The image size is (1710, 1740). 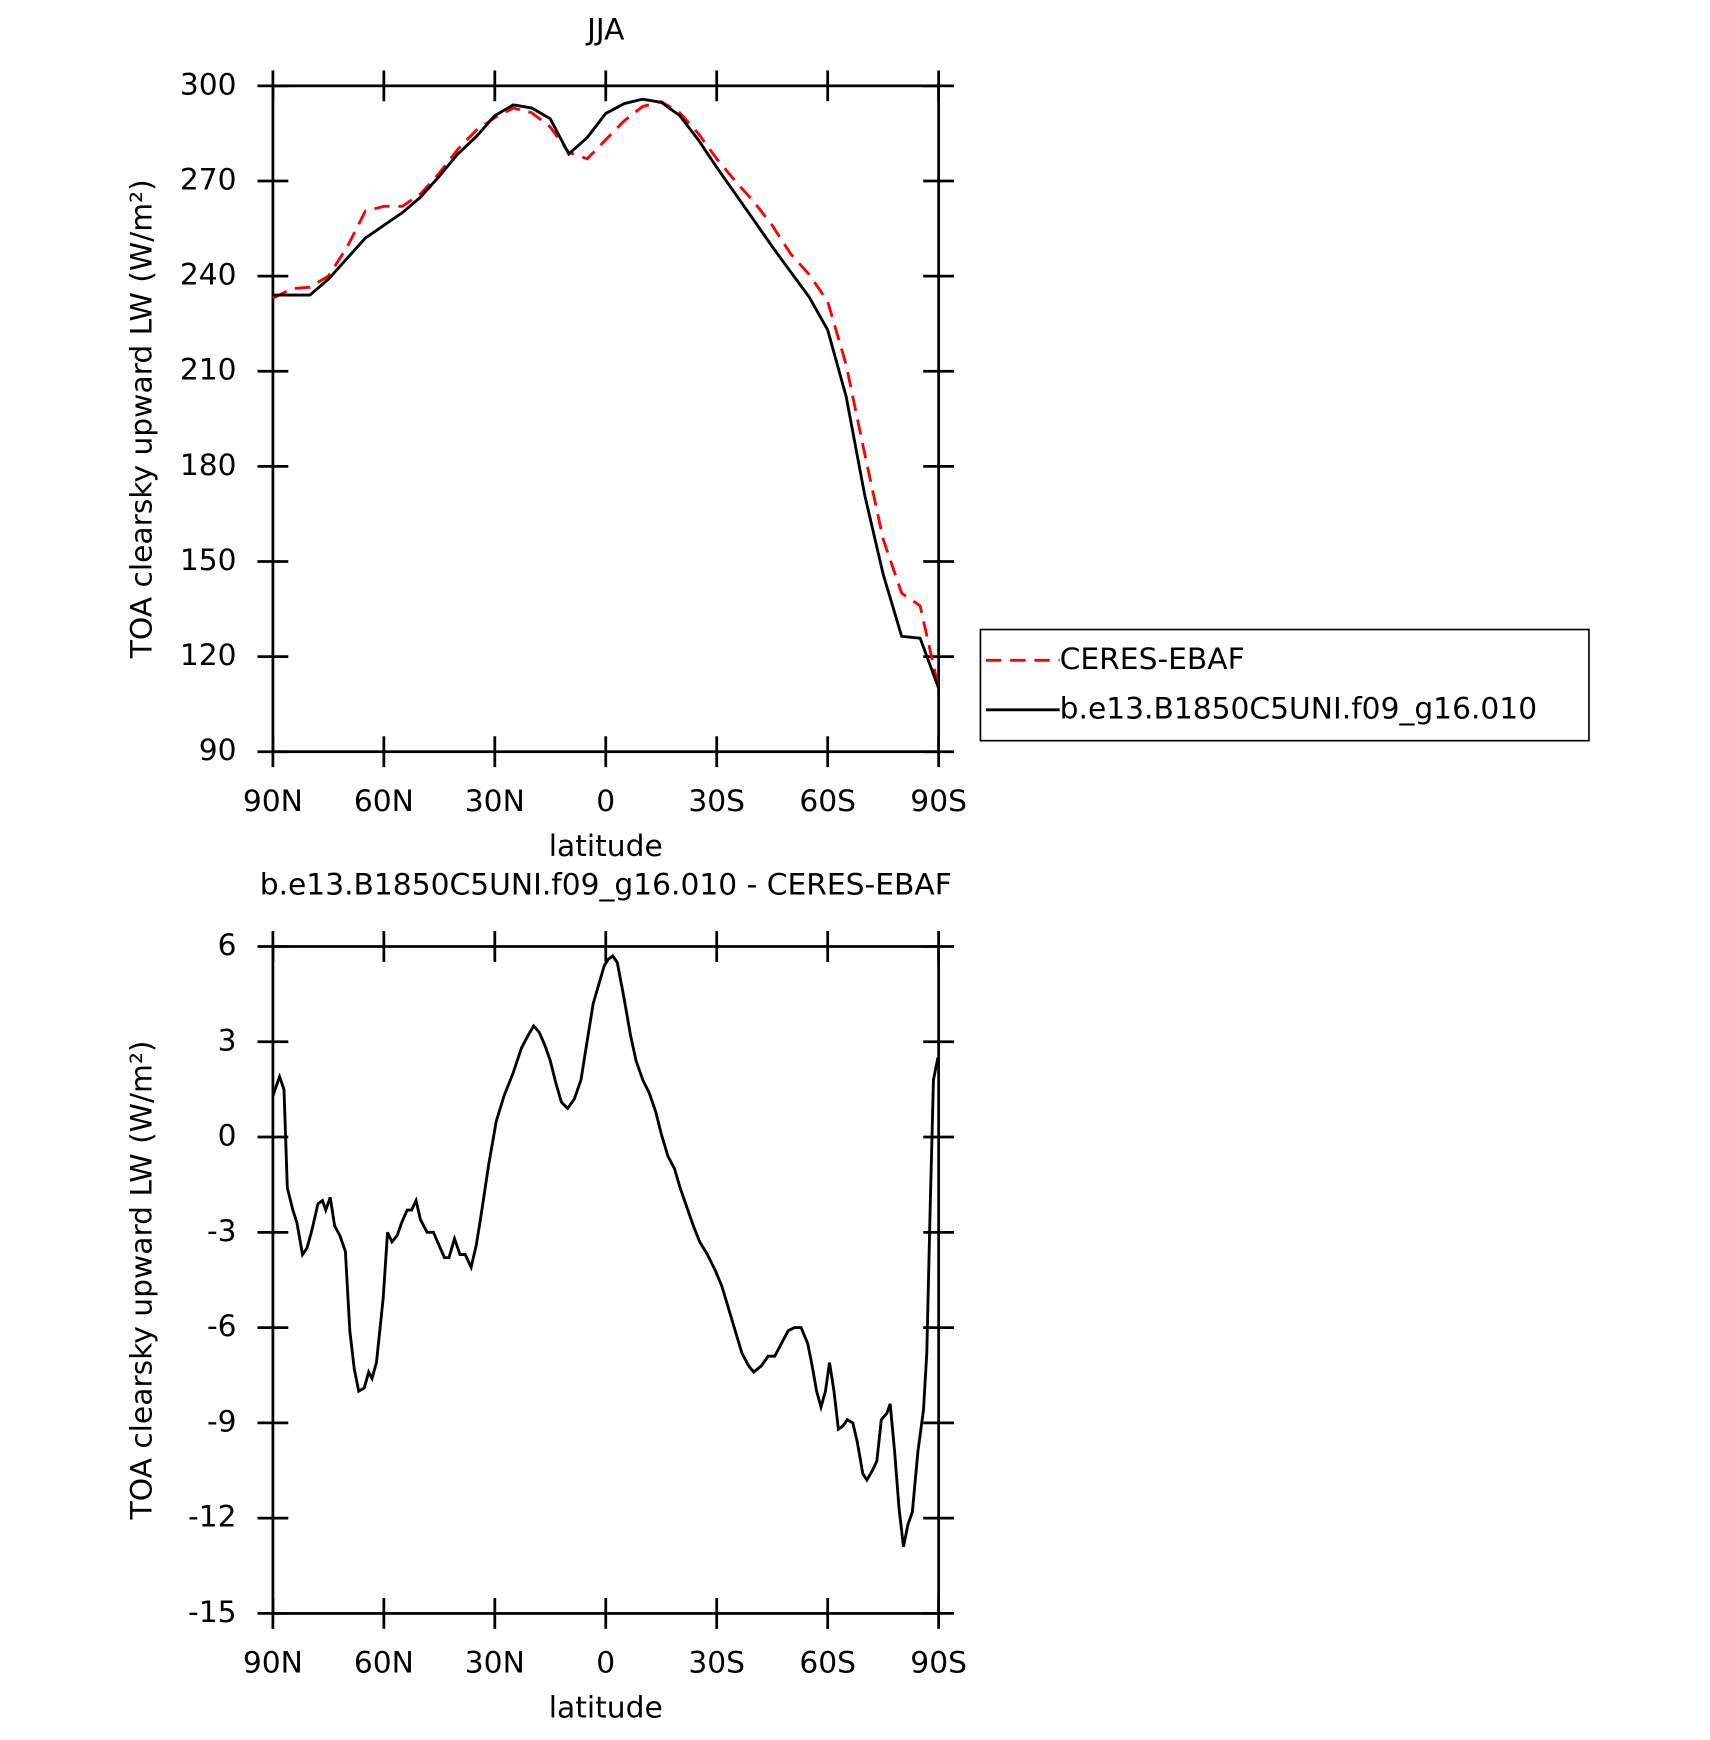 I want to click on legend-label: CERES-EBAF, so click(x=1152, y=659).